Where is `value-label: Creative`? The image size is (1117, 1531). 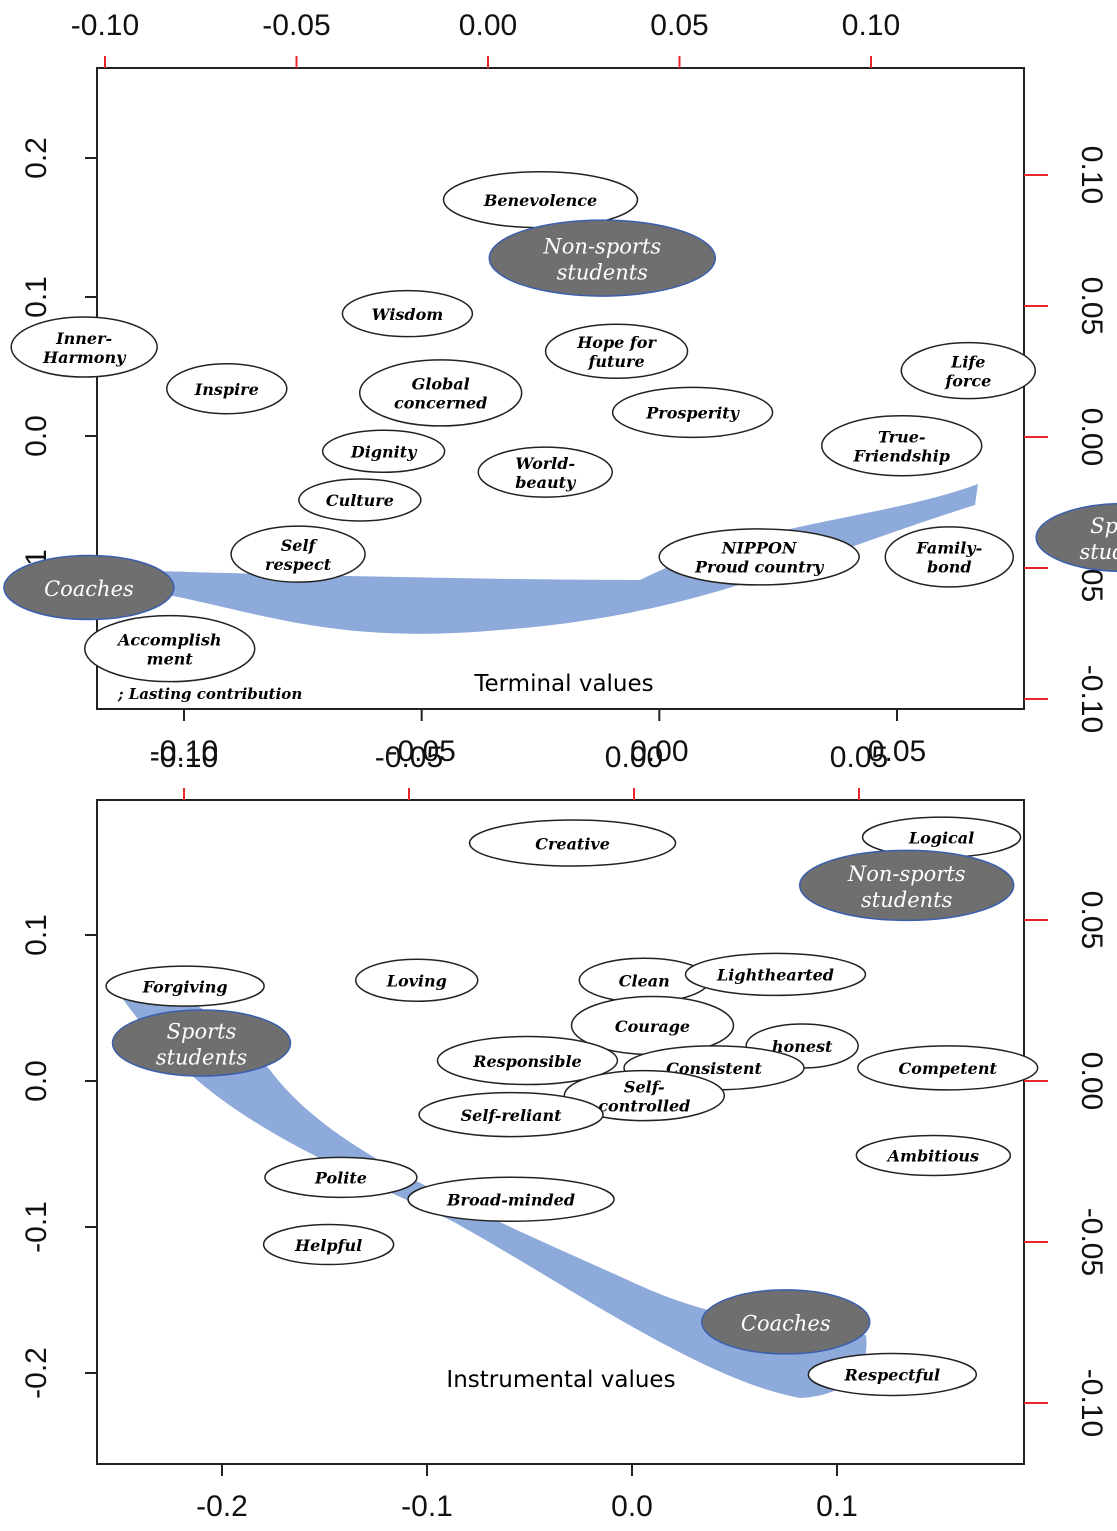 value-label: Creative is located at coordinates (572, 843).